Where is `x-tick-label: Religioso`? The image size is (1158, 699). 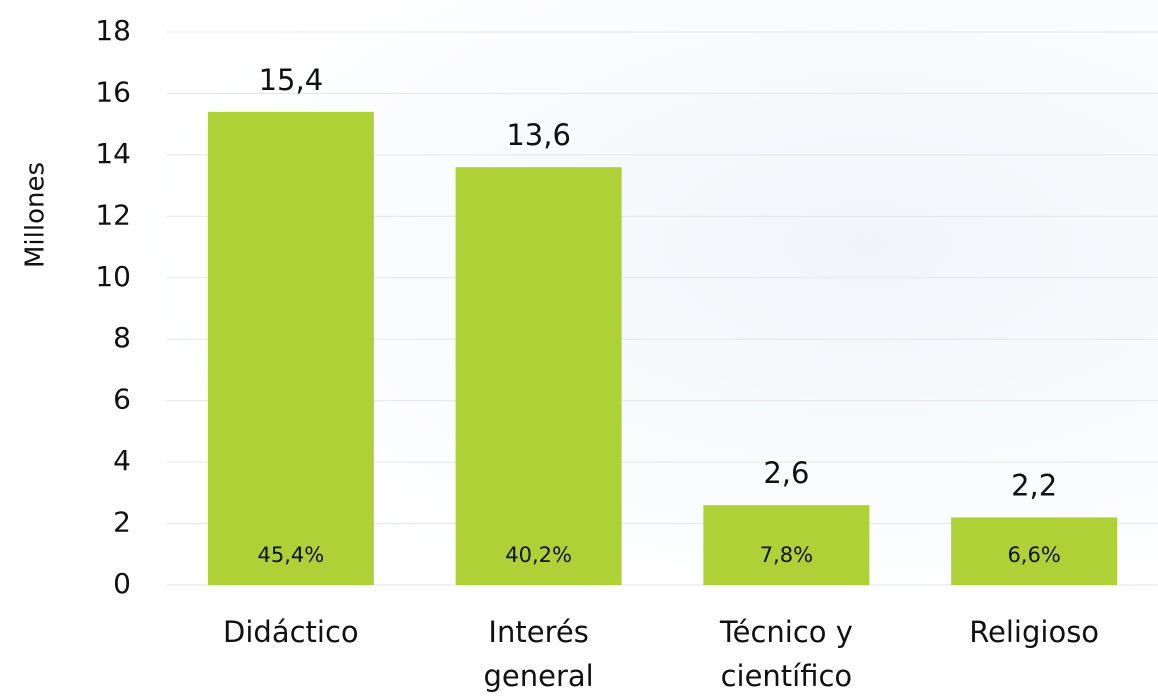
x-tick-label: Religioso is located at coordinates (1034, 632).